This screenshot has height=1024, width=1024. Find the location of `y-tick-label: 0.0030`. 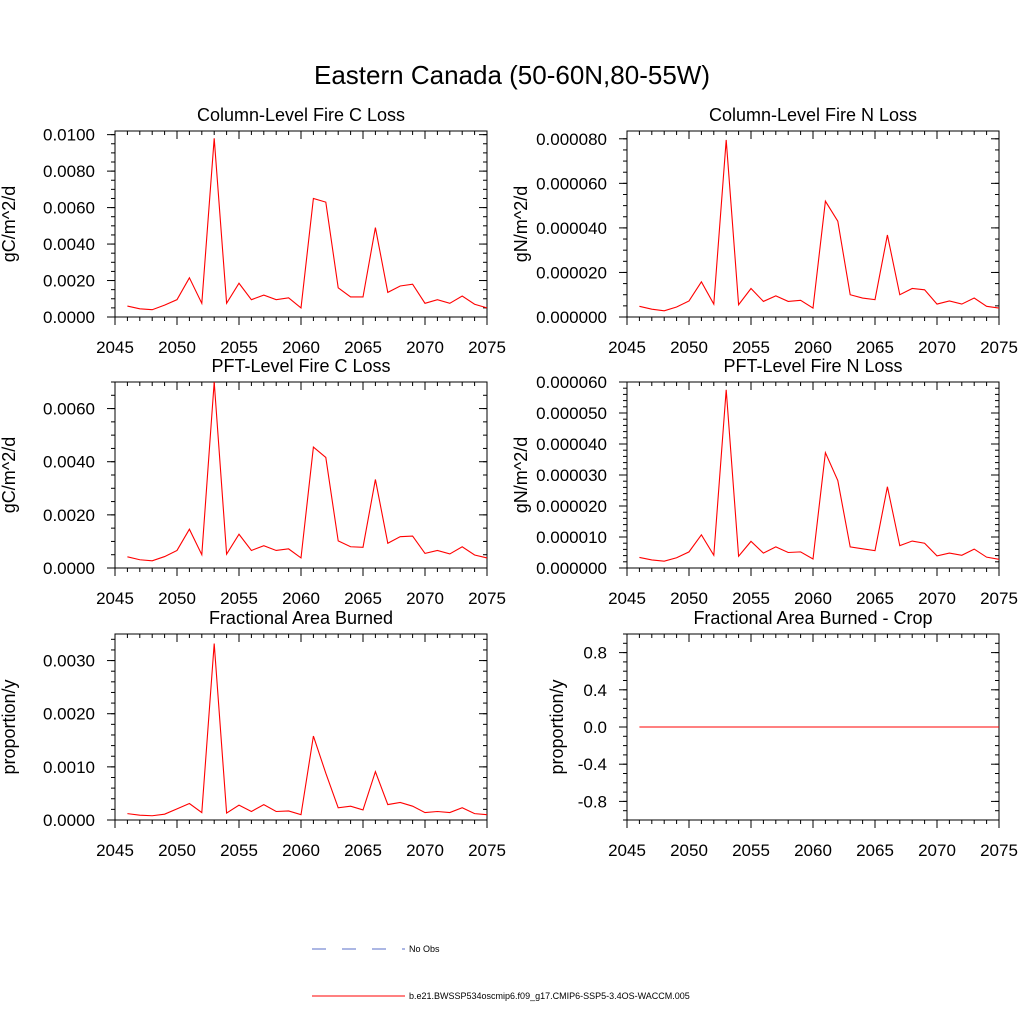

y-tick-label: 0.0030 is located at coordinates (69, 661).